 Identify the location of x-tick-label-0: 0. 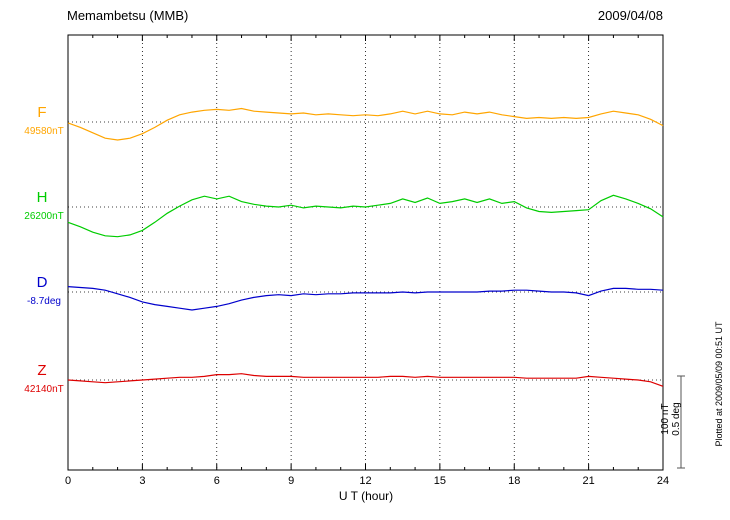
(68, 481).